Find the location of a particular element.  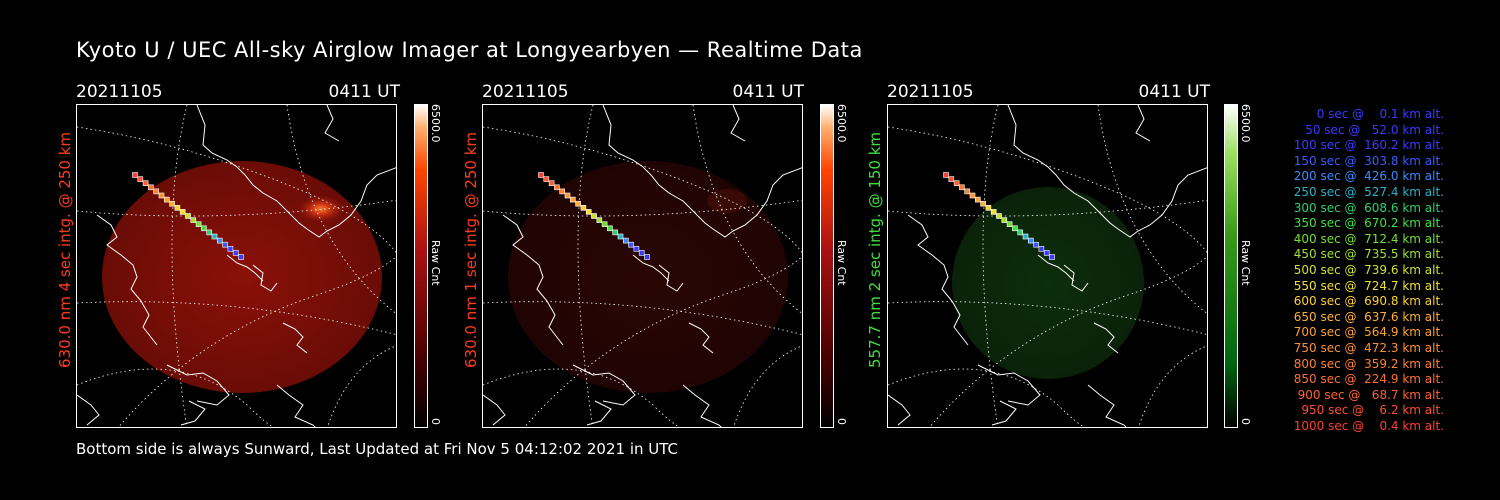

legend-row: 900 sec @ 68.7 km alt. is located at coordinates (1370, 394).